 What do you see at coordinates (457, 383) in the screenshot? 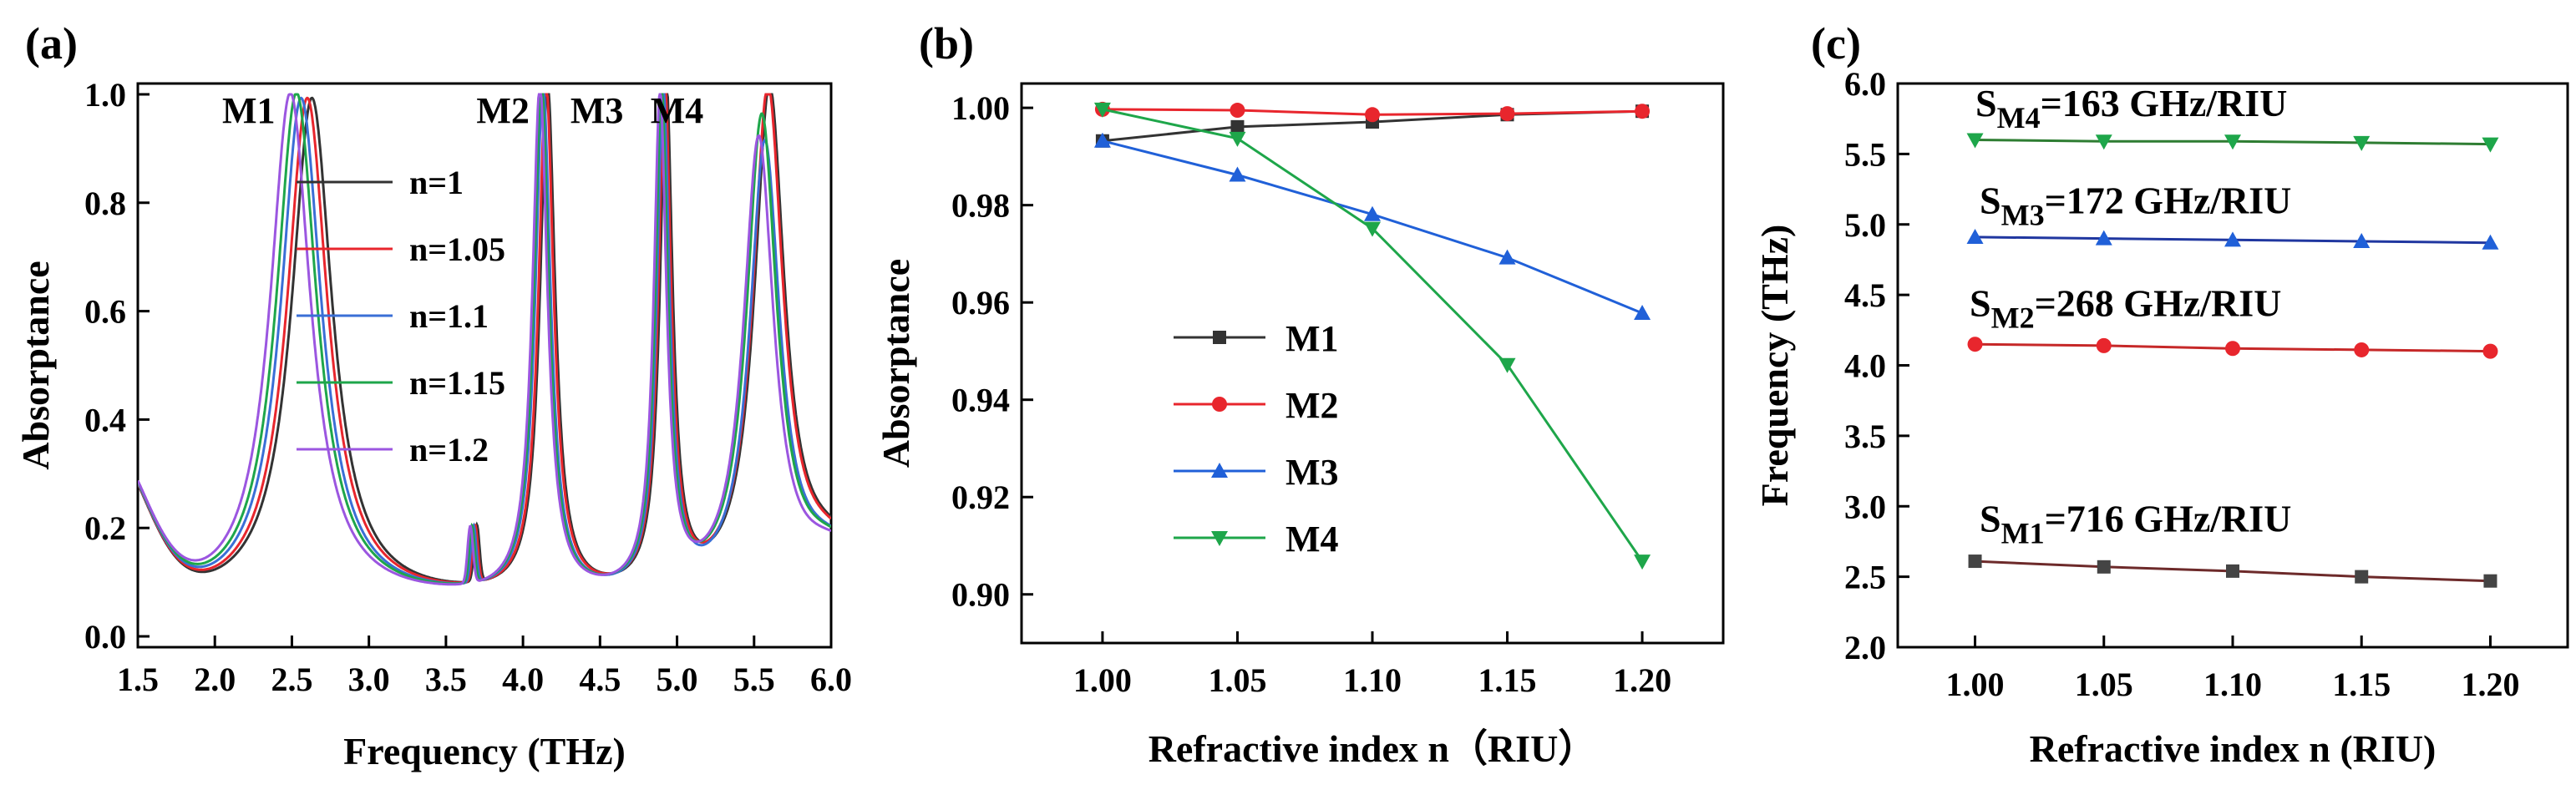
I see `legend-label: n=1.15` at bounding box center [457, 383].